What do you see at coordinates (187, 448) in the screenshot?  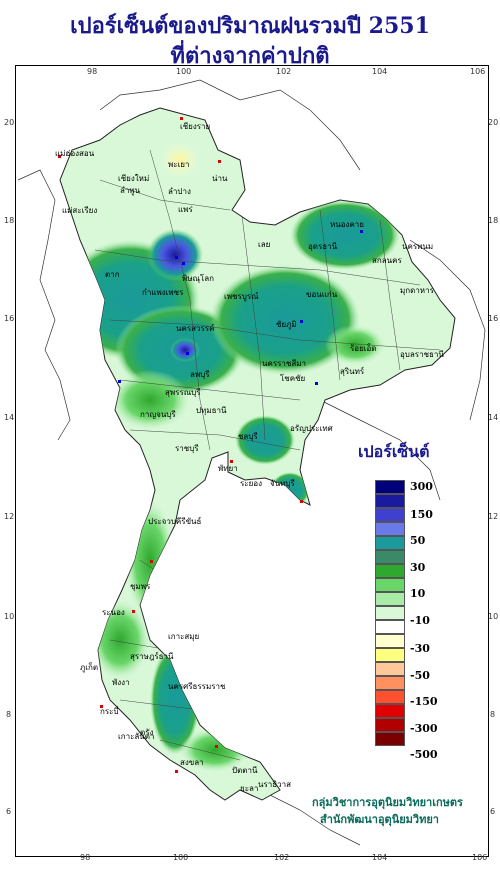 I see `place-label: ราชบุรี` at bounding box center [187, 448].